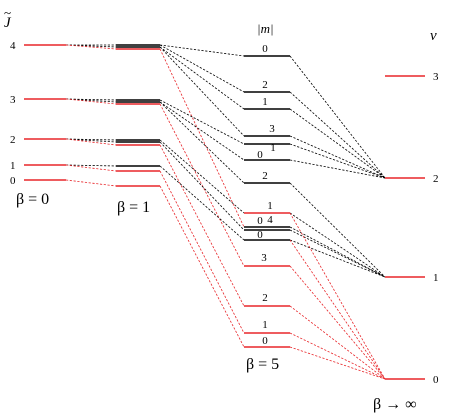 The height and width of the screenshot is (418, 463). I want to click on label-beta5-m2_b: 2, so click(265, 176).